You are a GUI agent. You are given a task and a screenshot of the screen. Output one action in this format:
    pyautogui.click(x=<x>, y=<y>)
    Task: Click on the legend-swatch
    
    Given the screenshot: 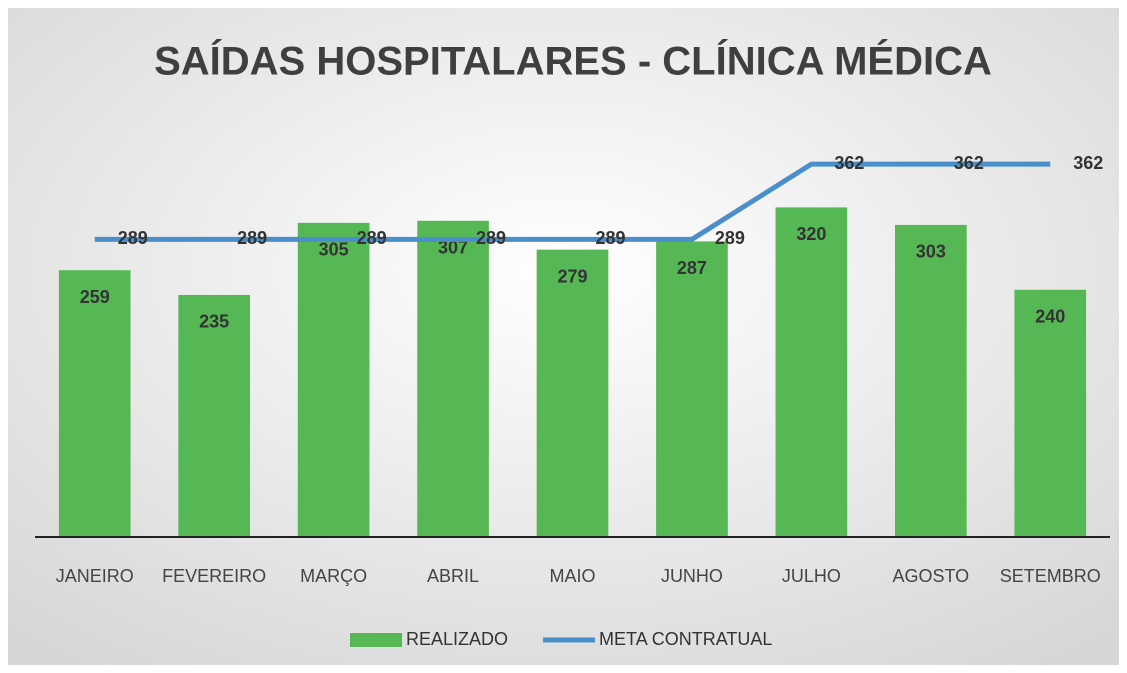 What is the action you would take?
    pyautogui.click(x=376, y=640)
    